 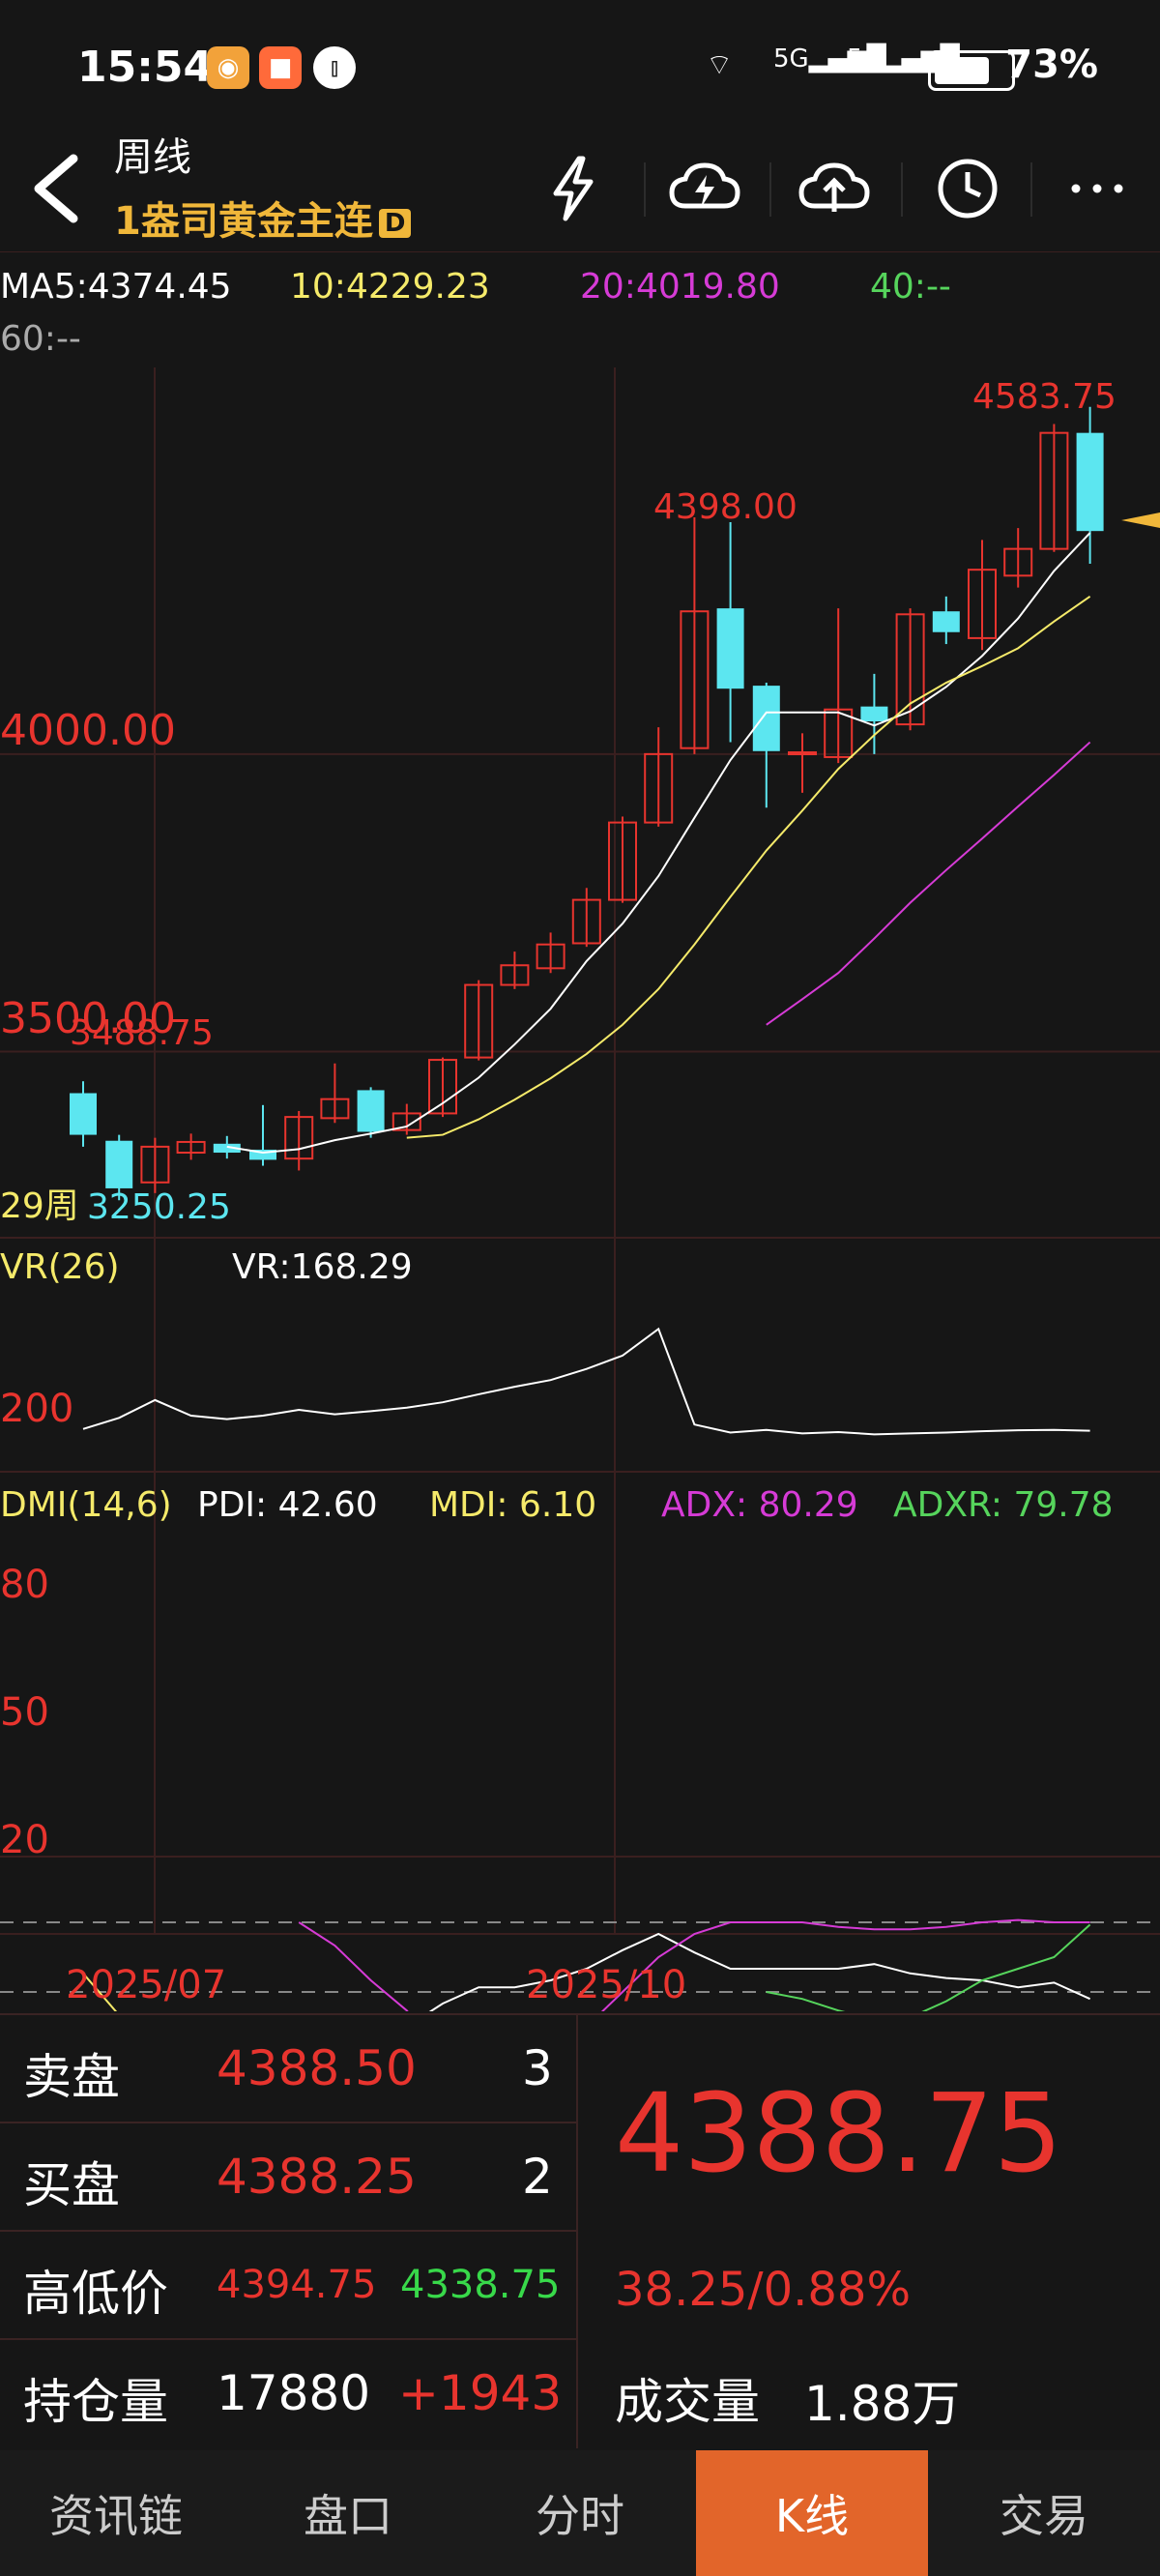 I want to click on tab-news-chain: 资讯链, so click(x=116, y=2516).